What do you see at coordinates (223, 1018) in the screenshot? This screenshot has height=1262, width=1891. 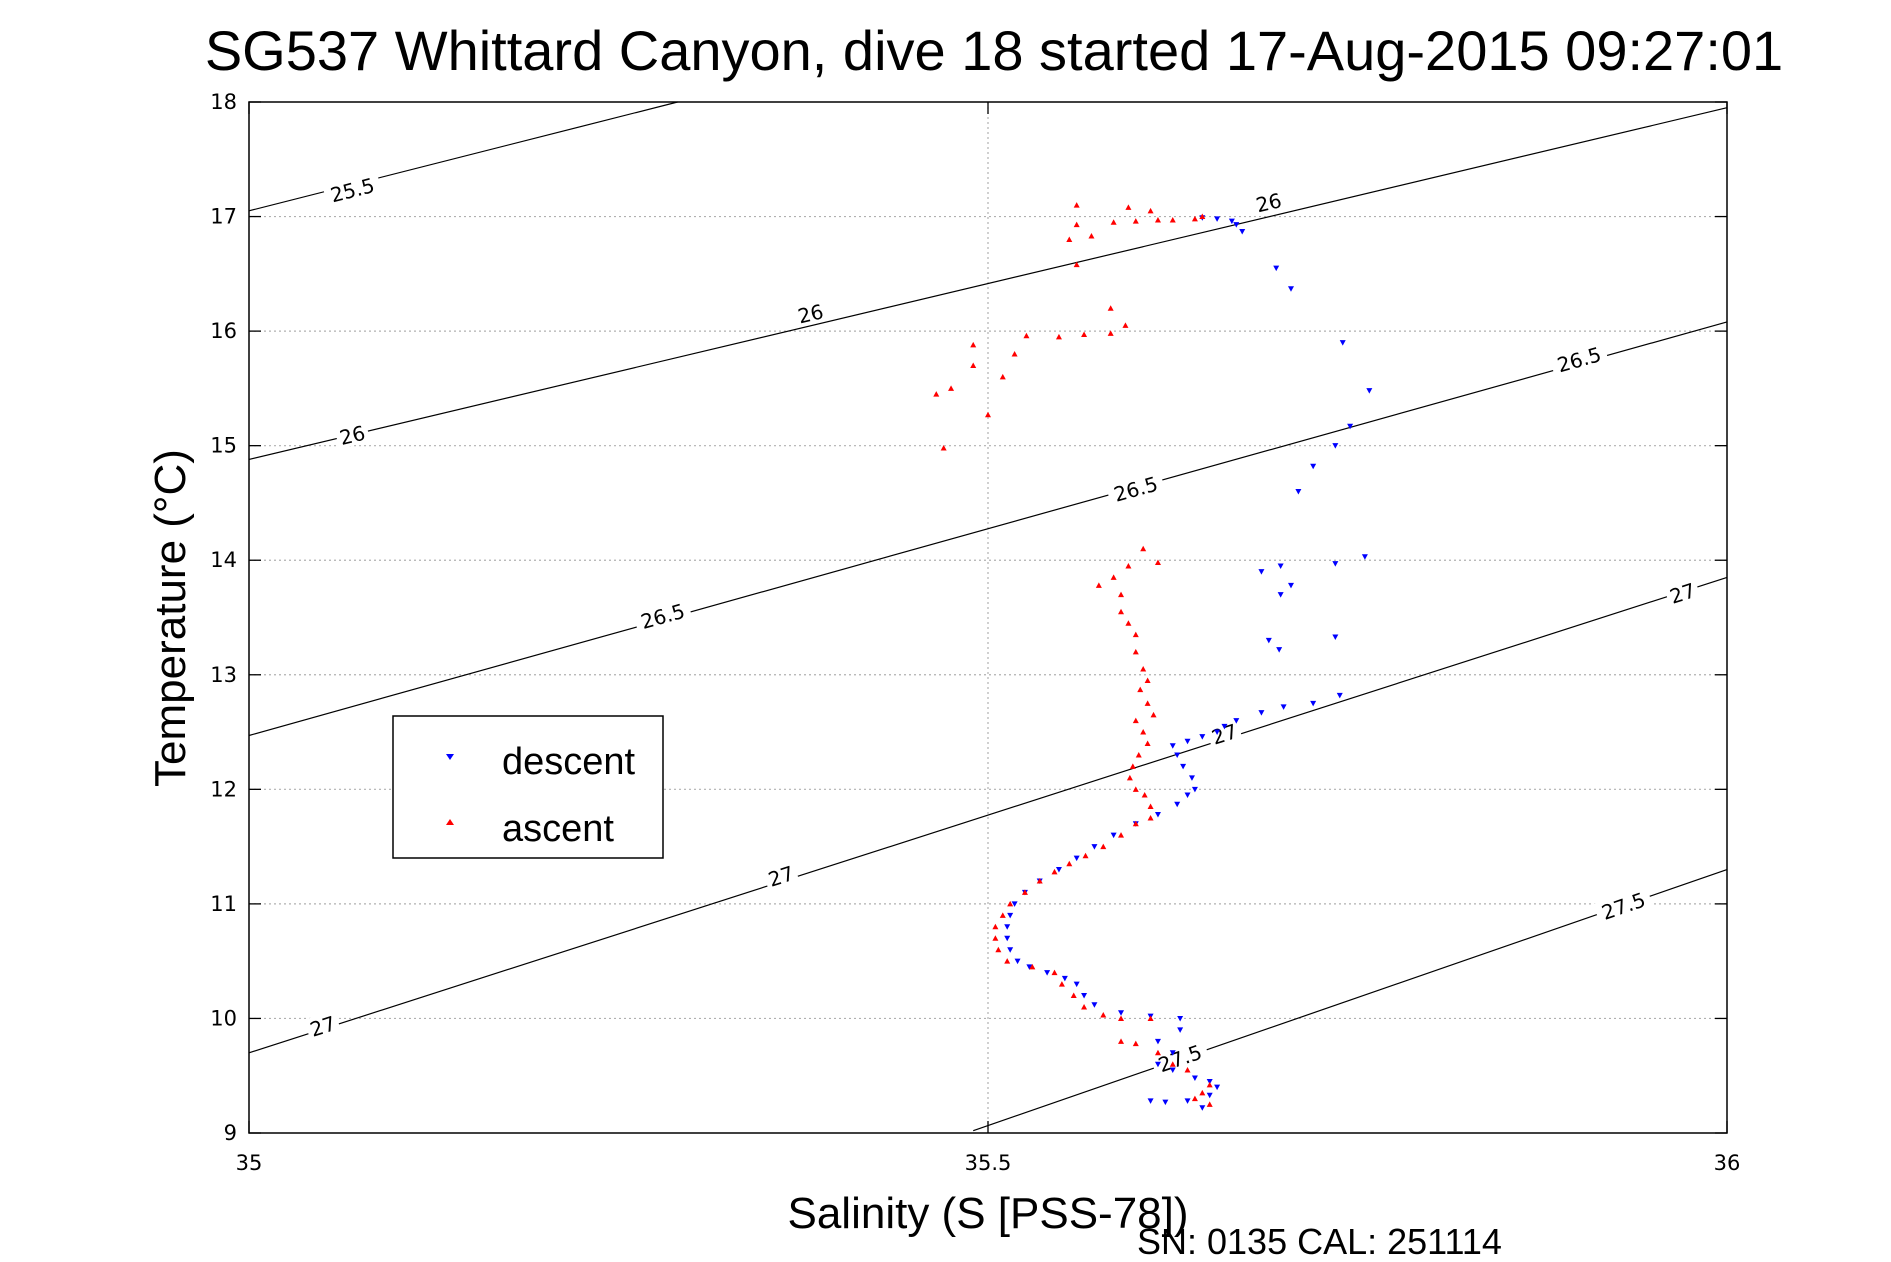 I see `y-tick-label: 10` at bounding box center [223, 1018].